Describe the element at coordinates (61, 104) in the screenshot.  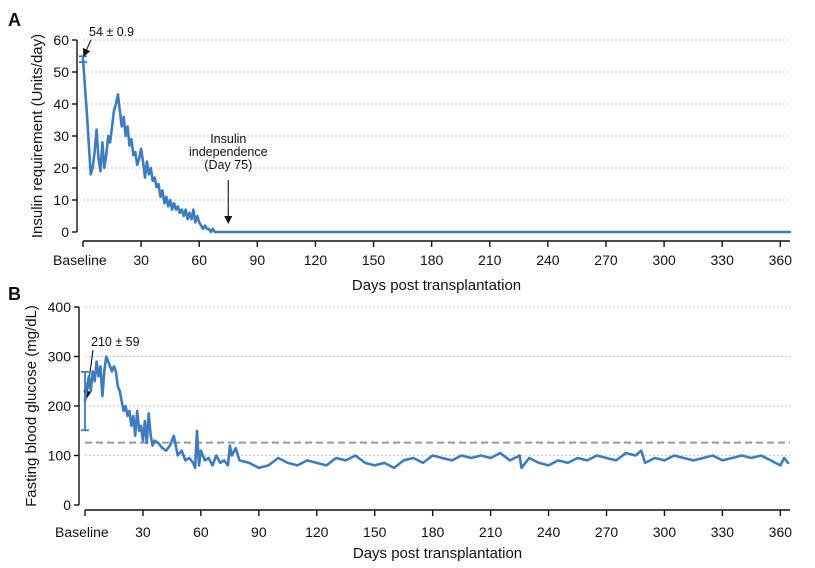
I see `y-tick-label: 40` at that location.